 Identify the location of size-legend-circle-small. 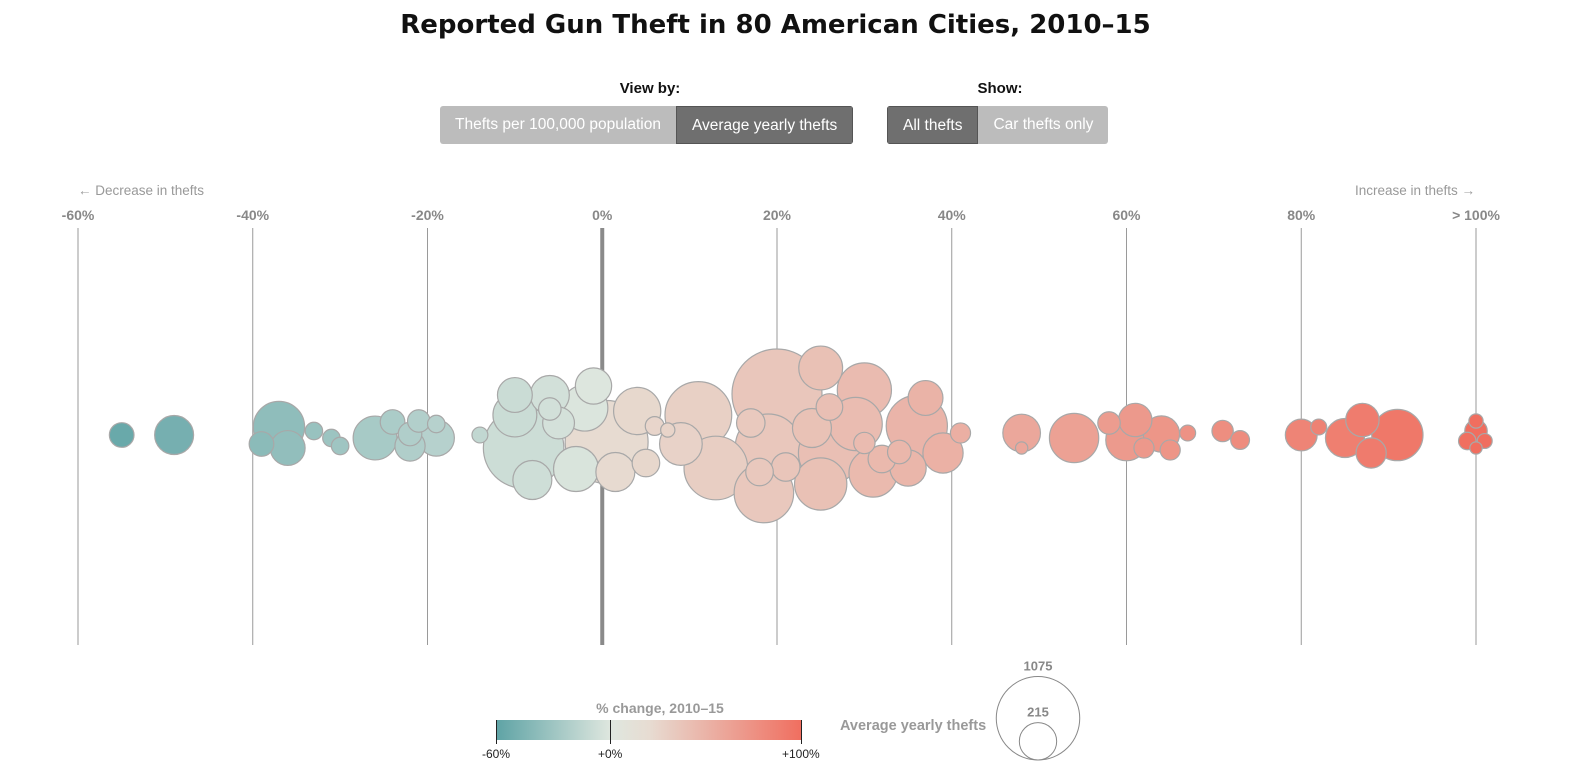
(1038, 741).